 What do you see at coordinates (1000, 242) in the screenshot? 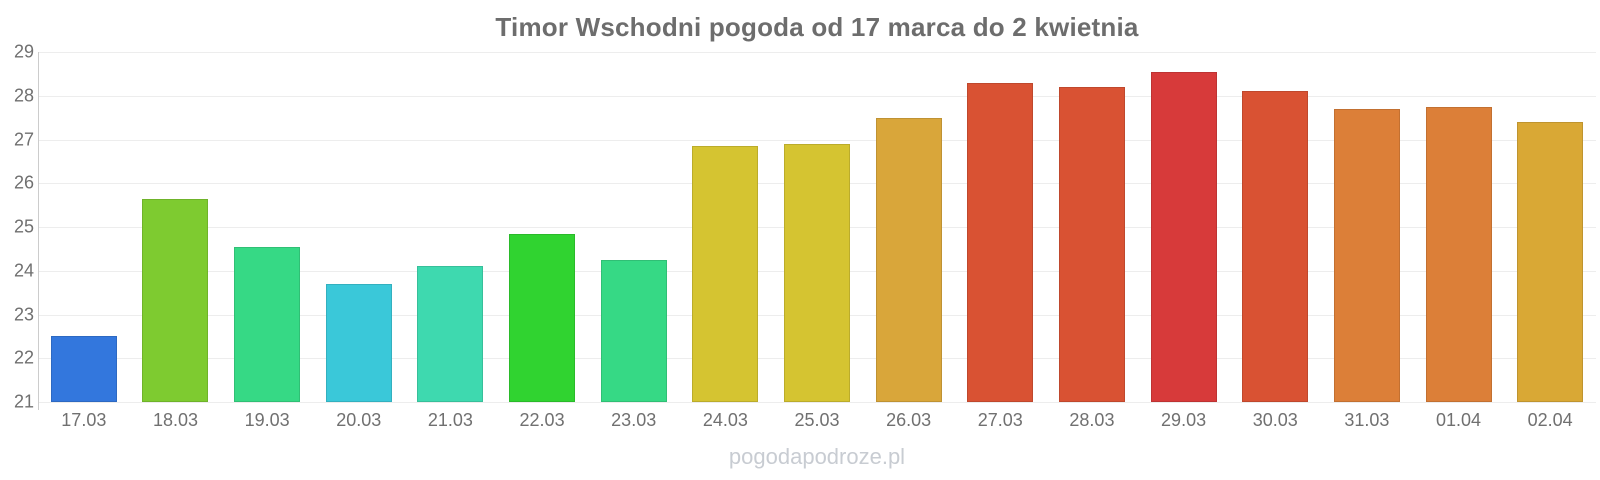
I see `bar-27.03` at bounding box center [1000, 242].